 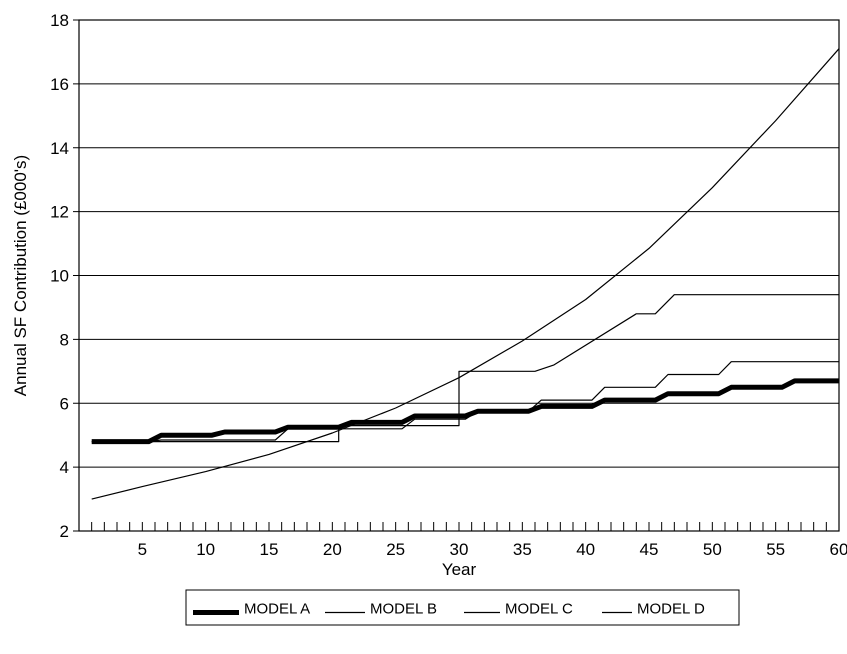 I want to click on legend: MODEL A MODEL B MODEL C MODEL D, so click(x=462, y=607).